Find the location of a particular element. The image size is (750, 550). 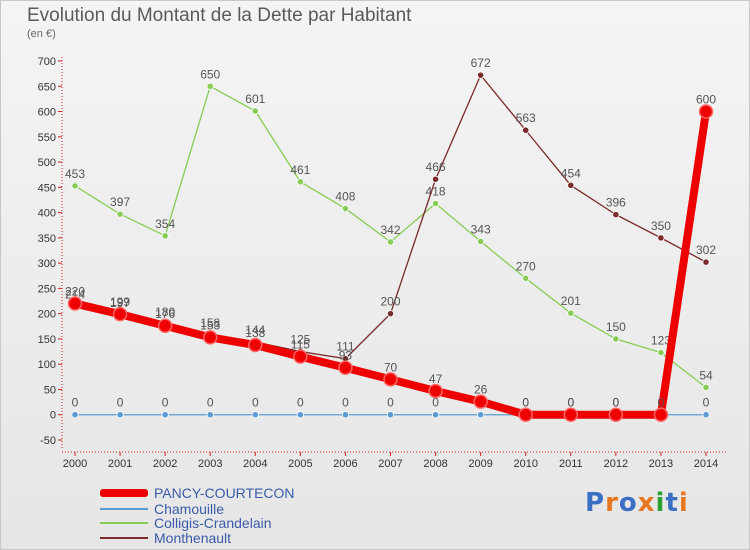

data-label: 144 is located at coordinates (255, 330).